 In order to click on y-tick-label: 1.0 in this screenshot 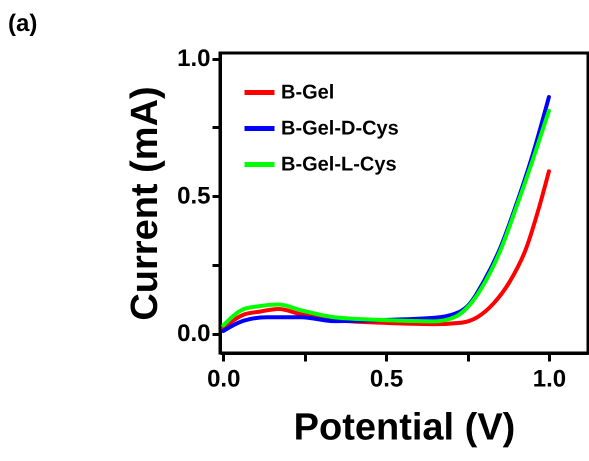, I will do `click(193, 58)`.